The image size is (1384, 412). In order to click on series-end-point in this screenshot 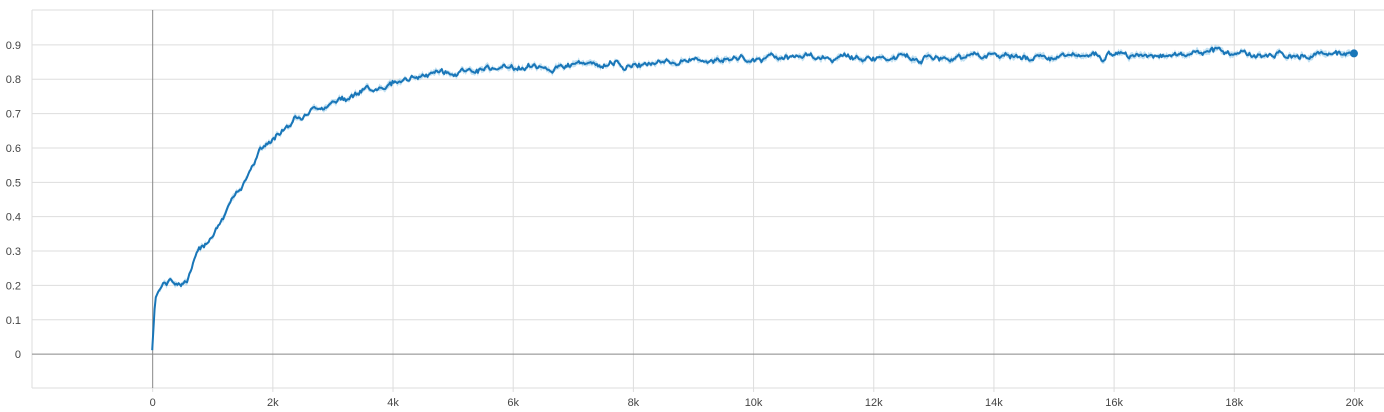, I will do `click(1353, 53)`.